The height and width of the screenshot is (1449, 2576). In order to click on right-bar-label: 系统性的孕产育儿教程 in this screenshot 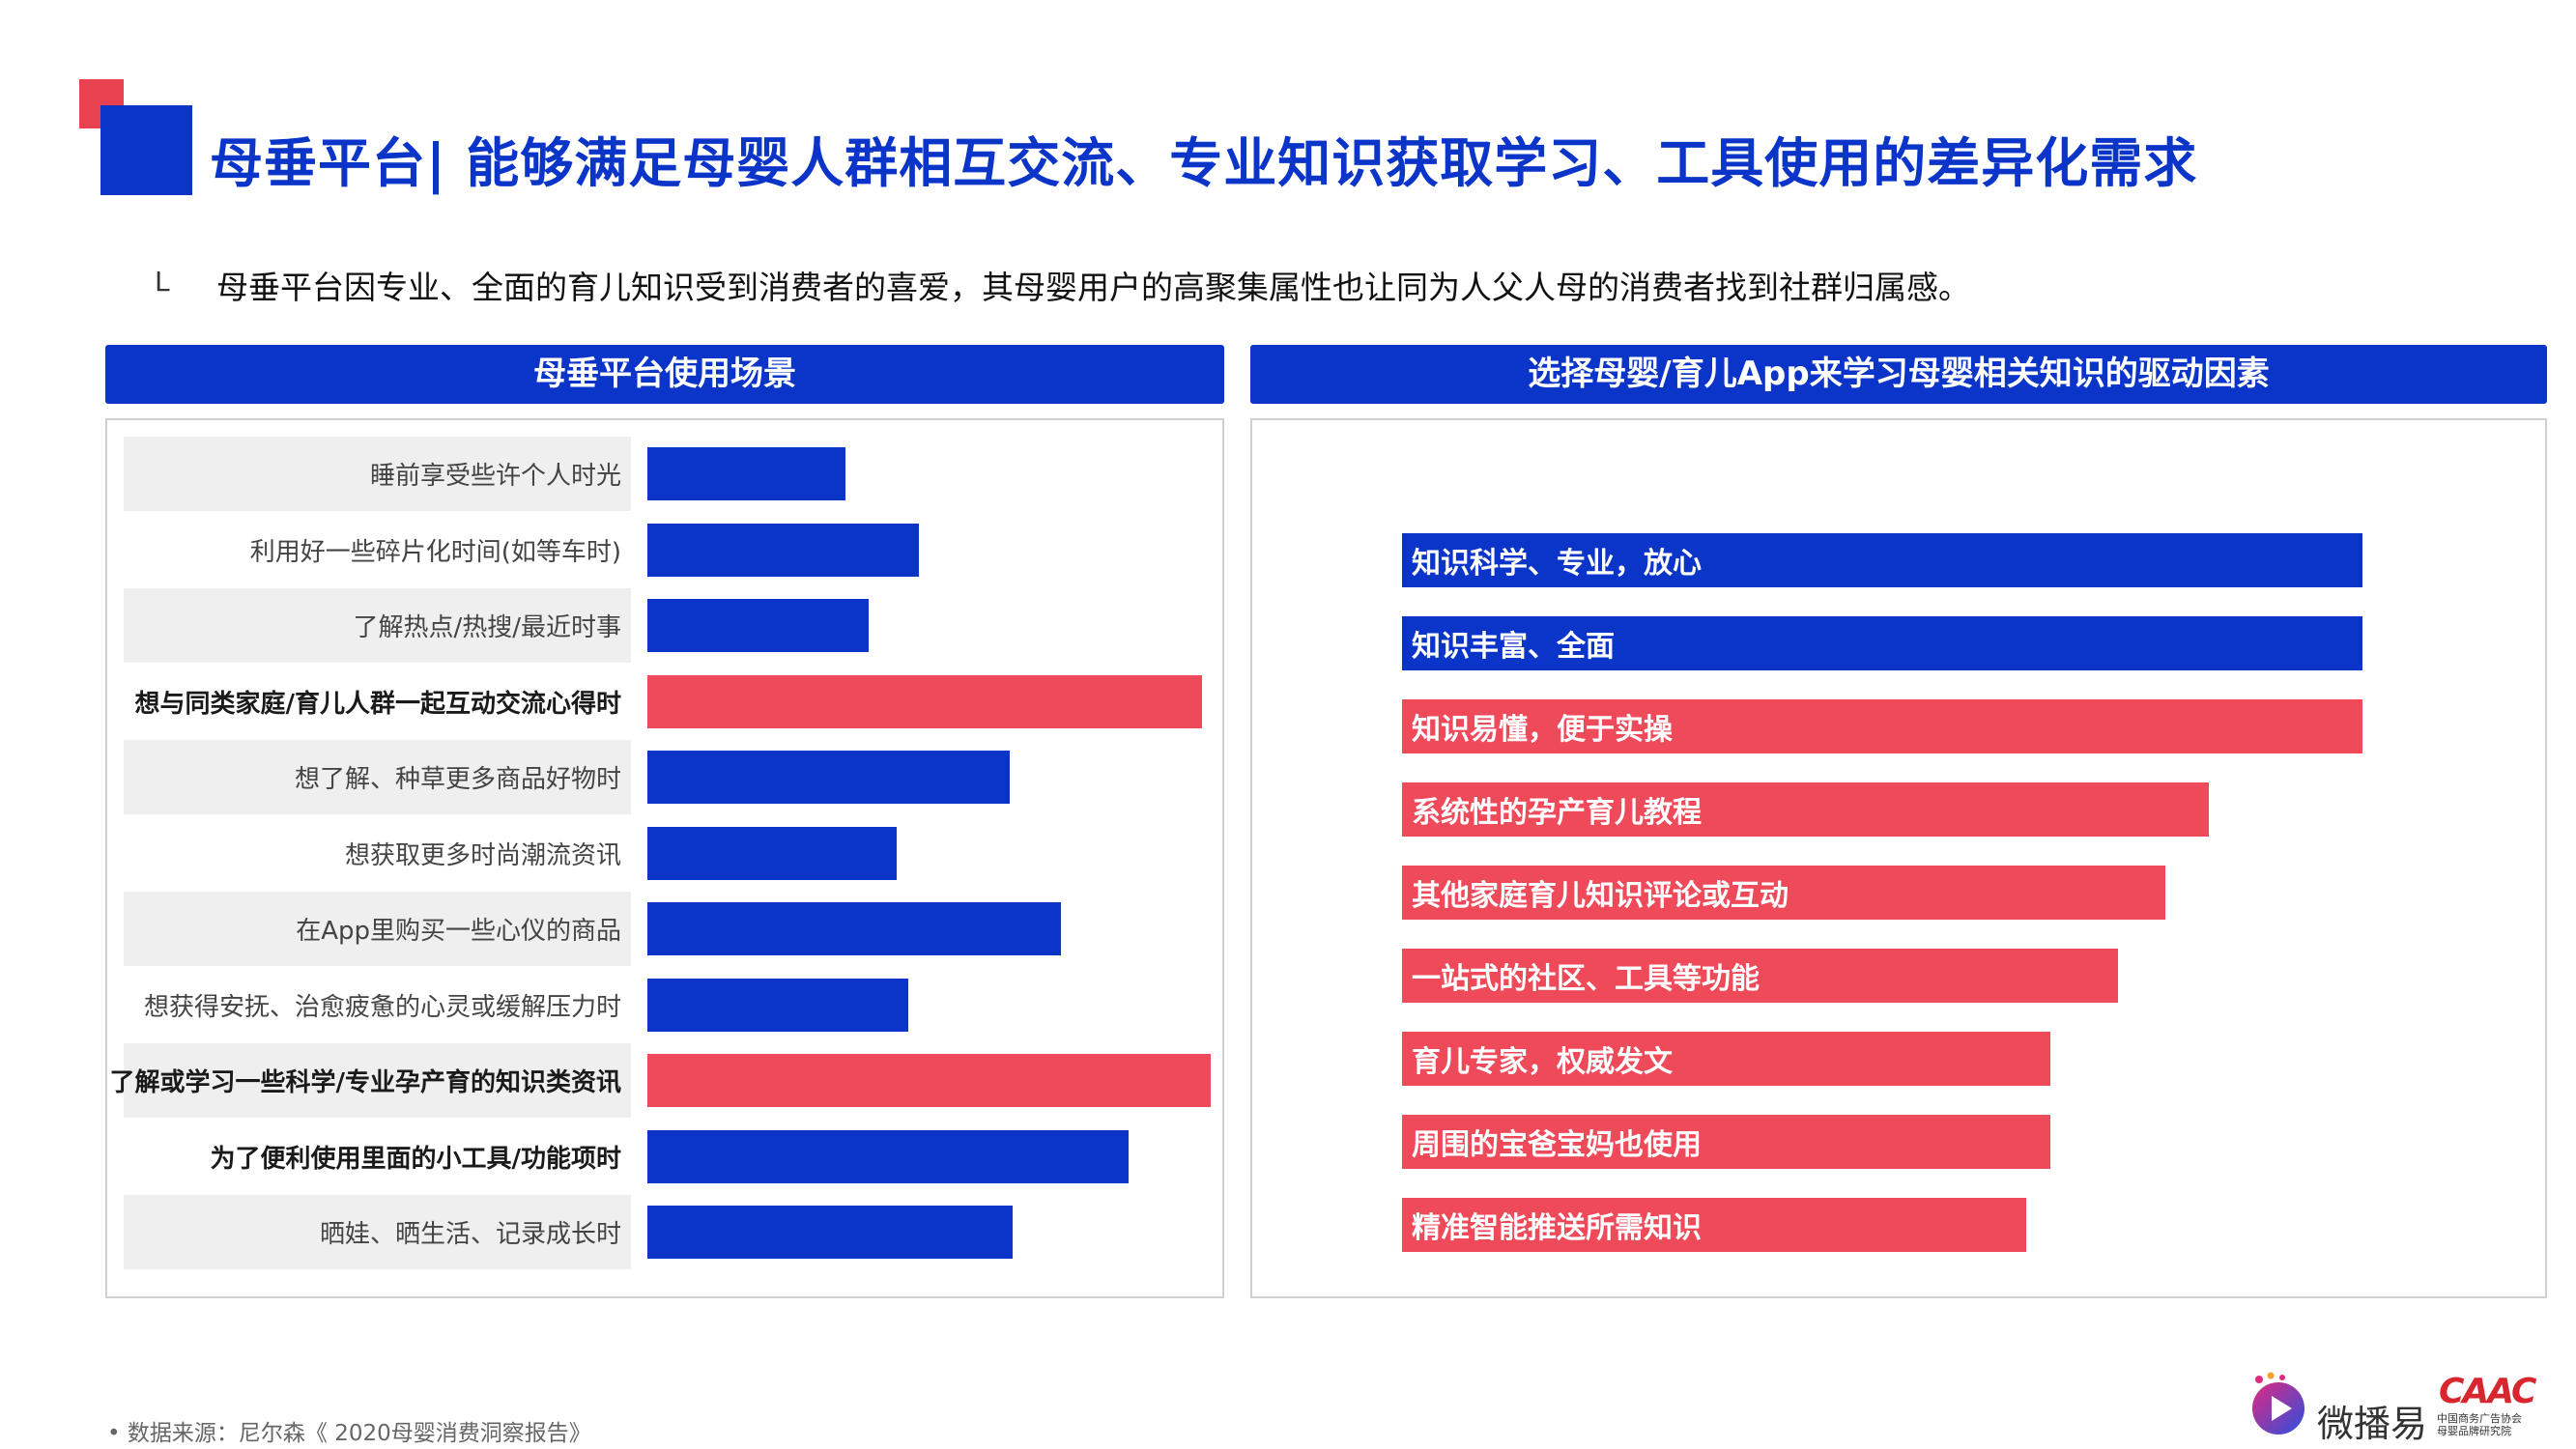, I will do `click(1557, 813)`.